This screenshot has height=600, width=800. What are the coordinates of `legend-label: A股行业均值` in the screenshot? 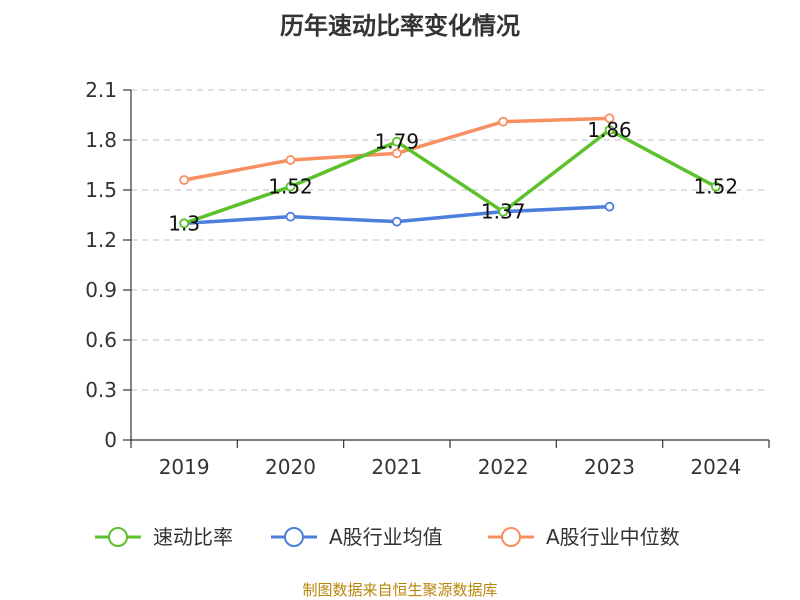 It's located at (386, 537).